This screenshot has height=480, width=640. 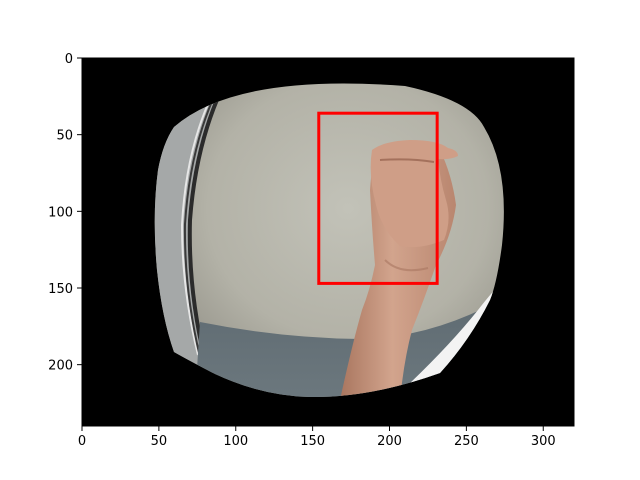 I want to click on x-tick-label: 150, so click(x=312, y=441).